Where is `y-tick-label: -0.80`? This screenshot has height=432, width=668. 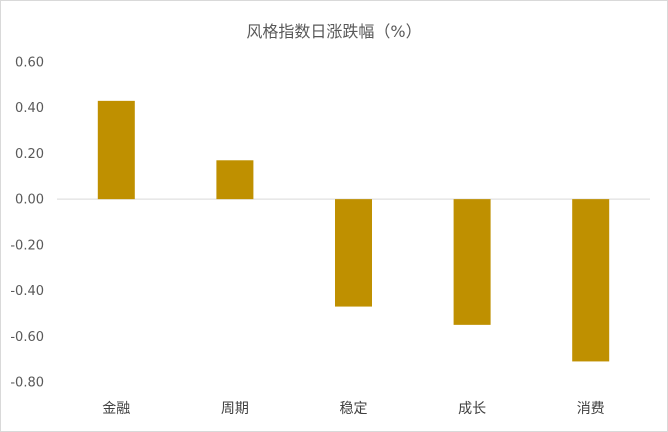
y-tick-label: -0.80 is located at coordinates (27, 383).